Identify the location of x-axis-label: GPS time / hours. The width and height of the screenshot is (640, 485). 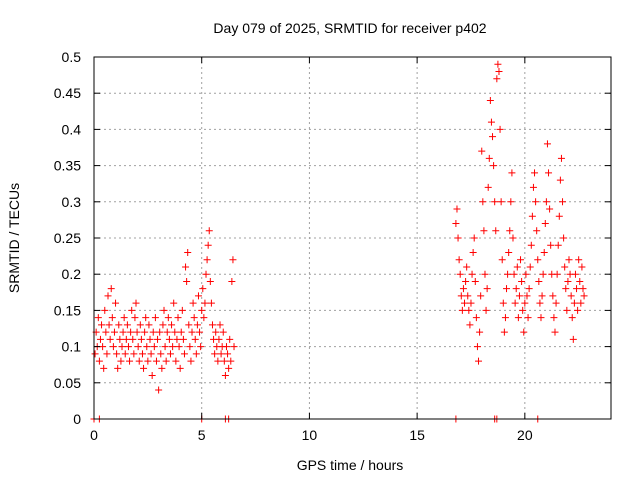
(350, 465).